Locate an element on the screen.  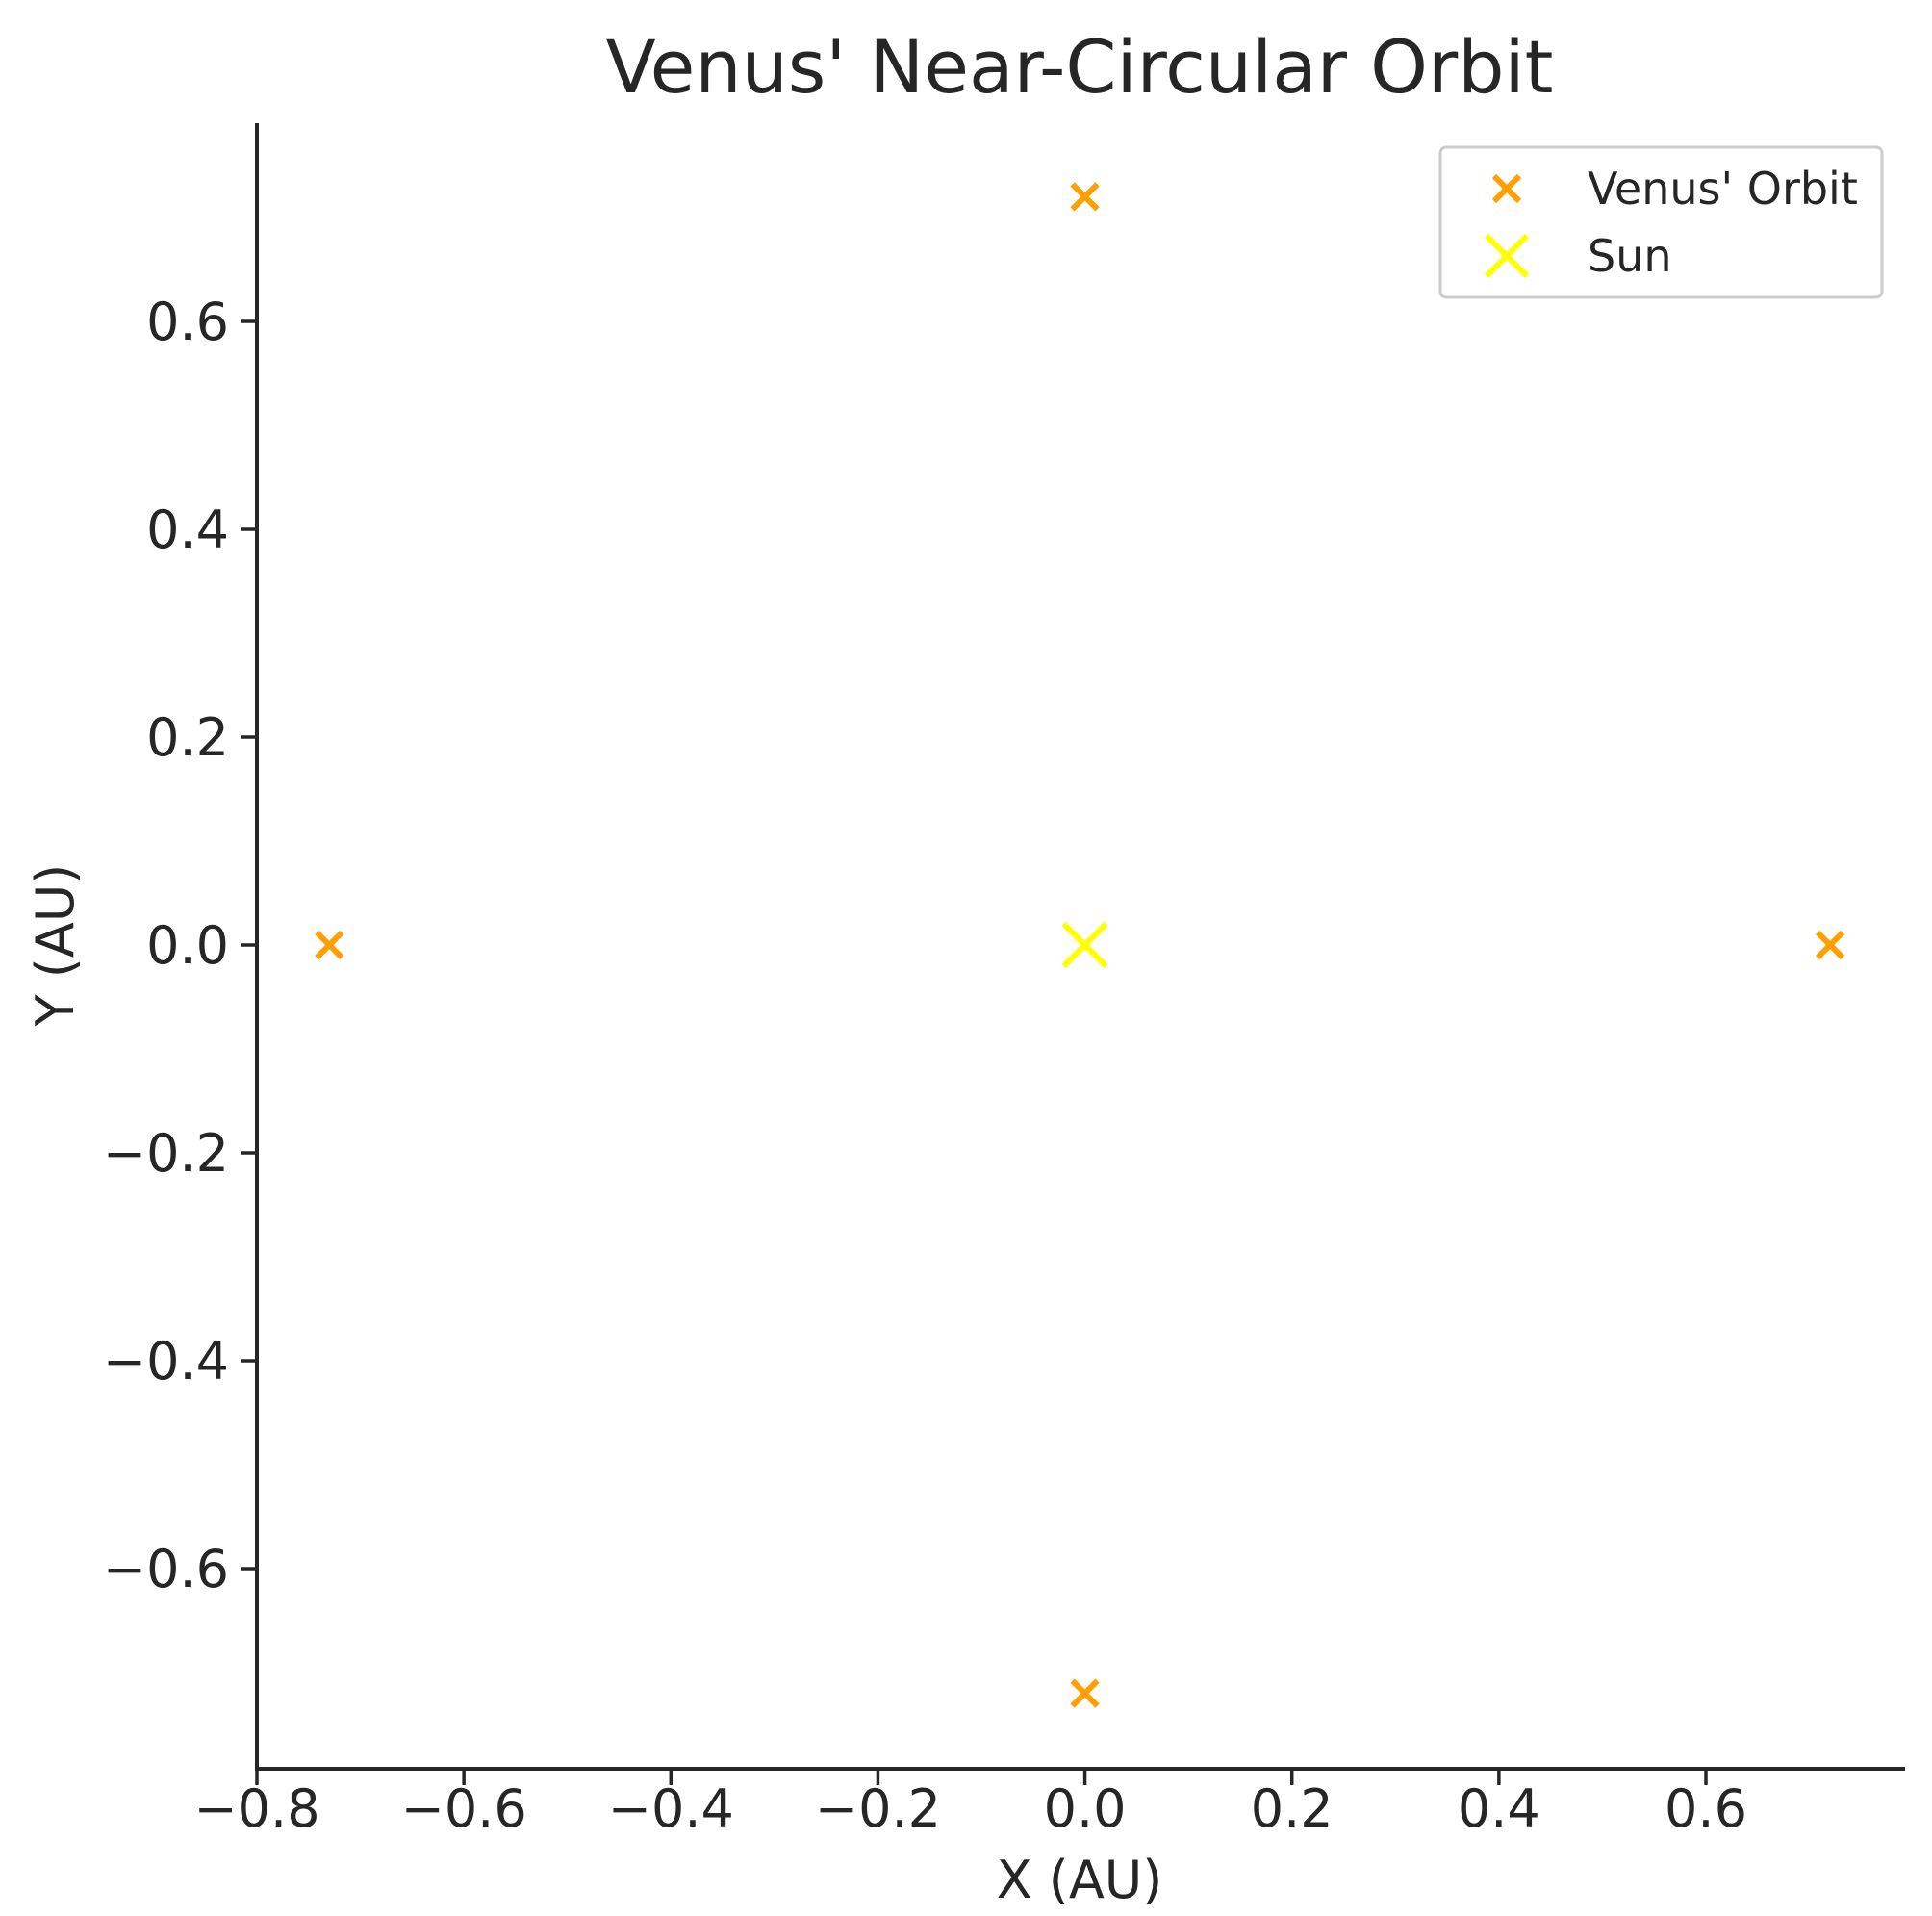
legend-entries: Venus' Orbit Sun is located at coordinates (1671, 222).